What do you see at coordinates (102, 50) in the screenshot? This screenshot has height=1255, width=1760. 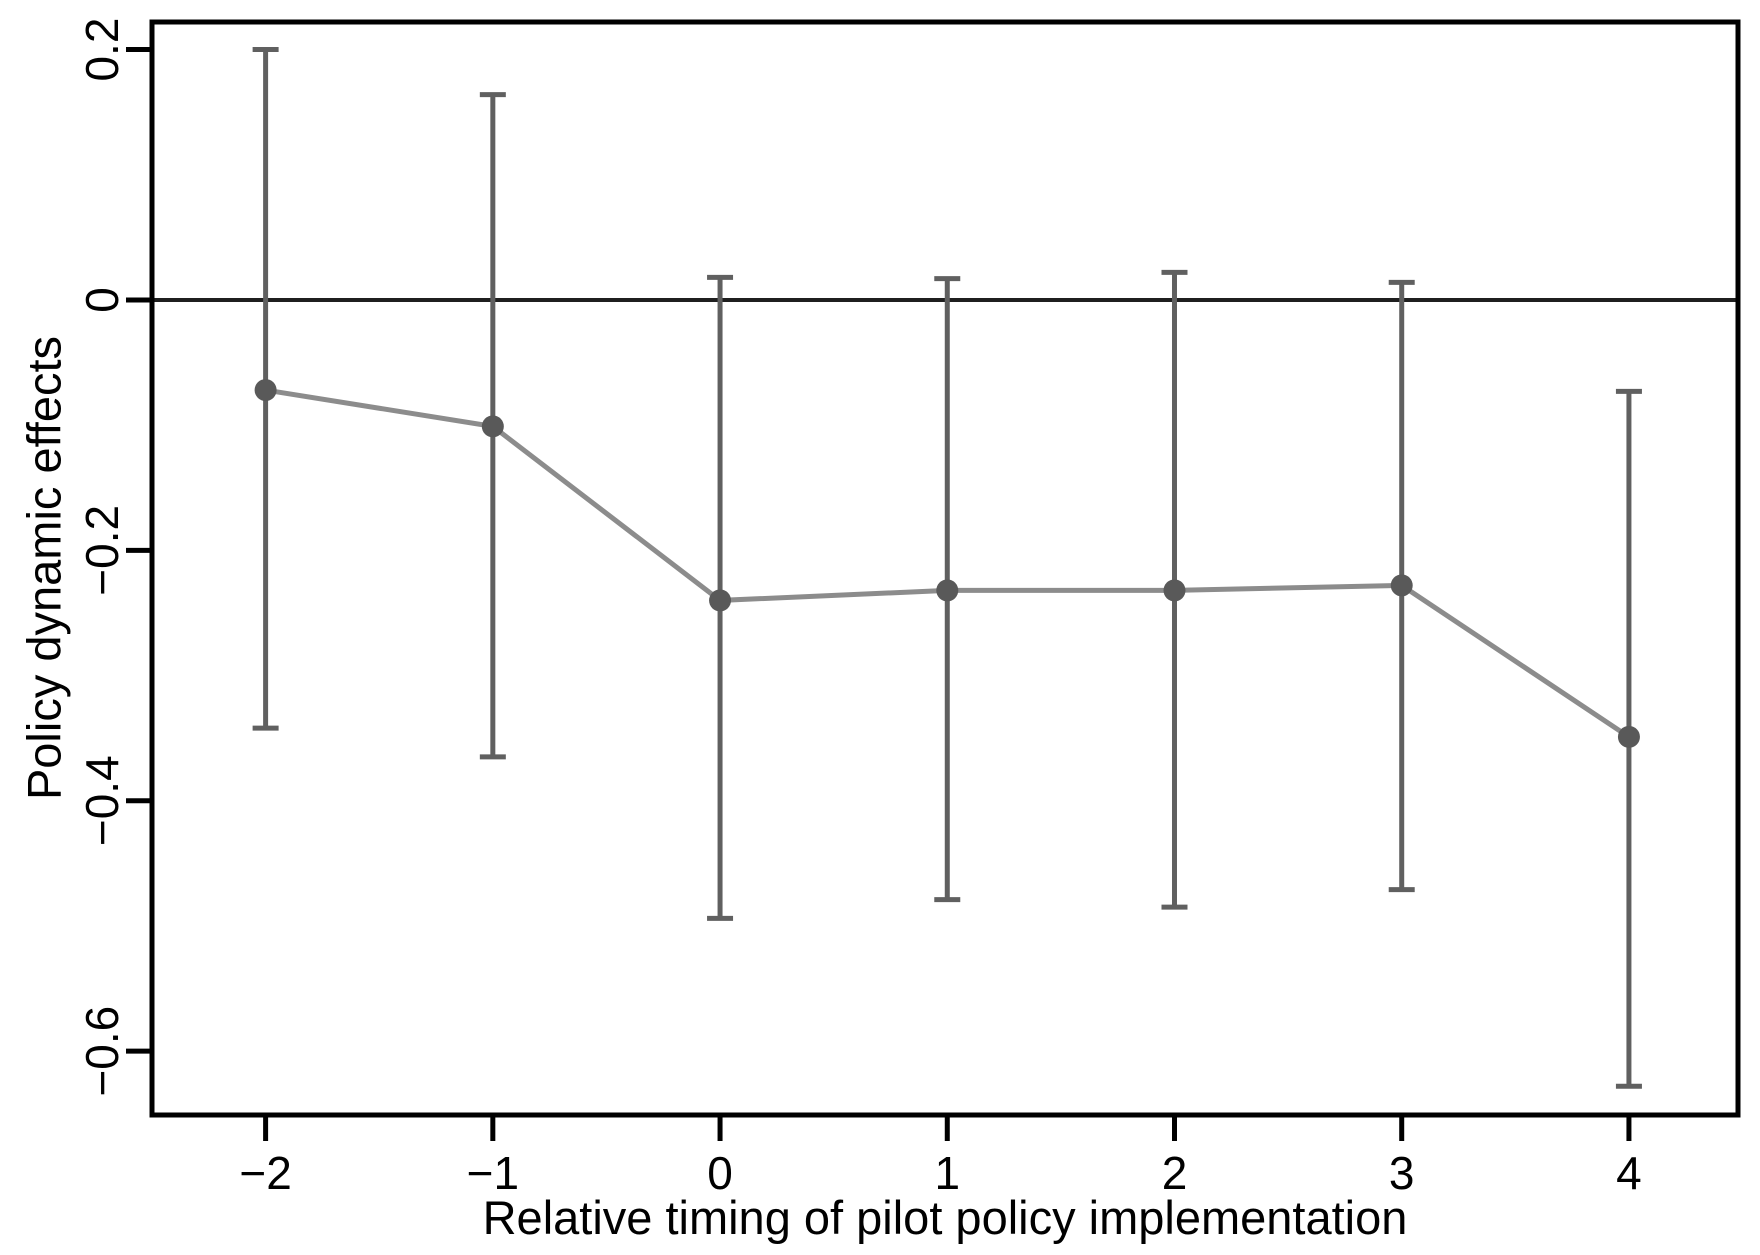 I see `y-tick-label: 0.2` at bounding box center [102, 50].